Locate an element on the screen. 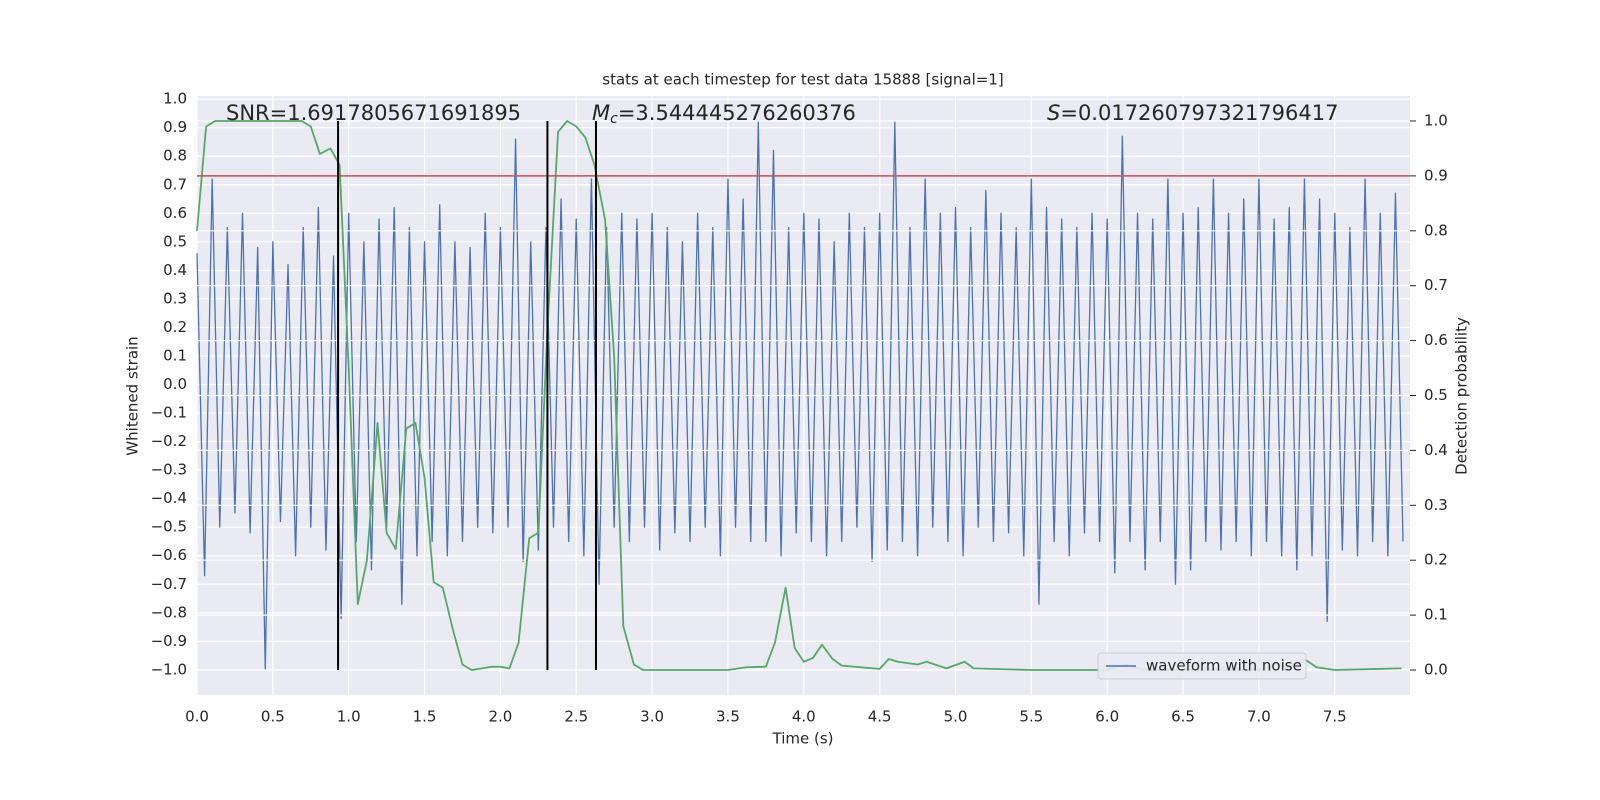 This screenshot has width=1600, height=800. legend-box is located at coordinates (1202, 666).